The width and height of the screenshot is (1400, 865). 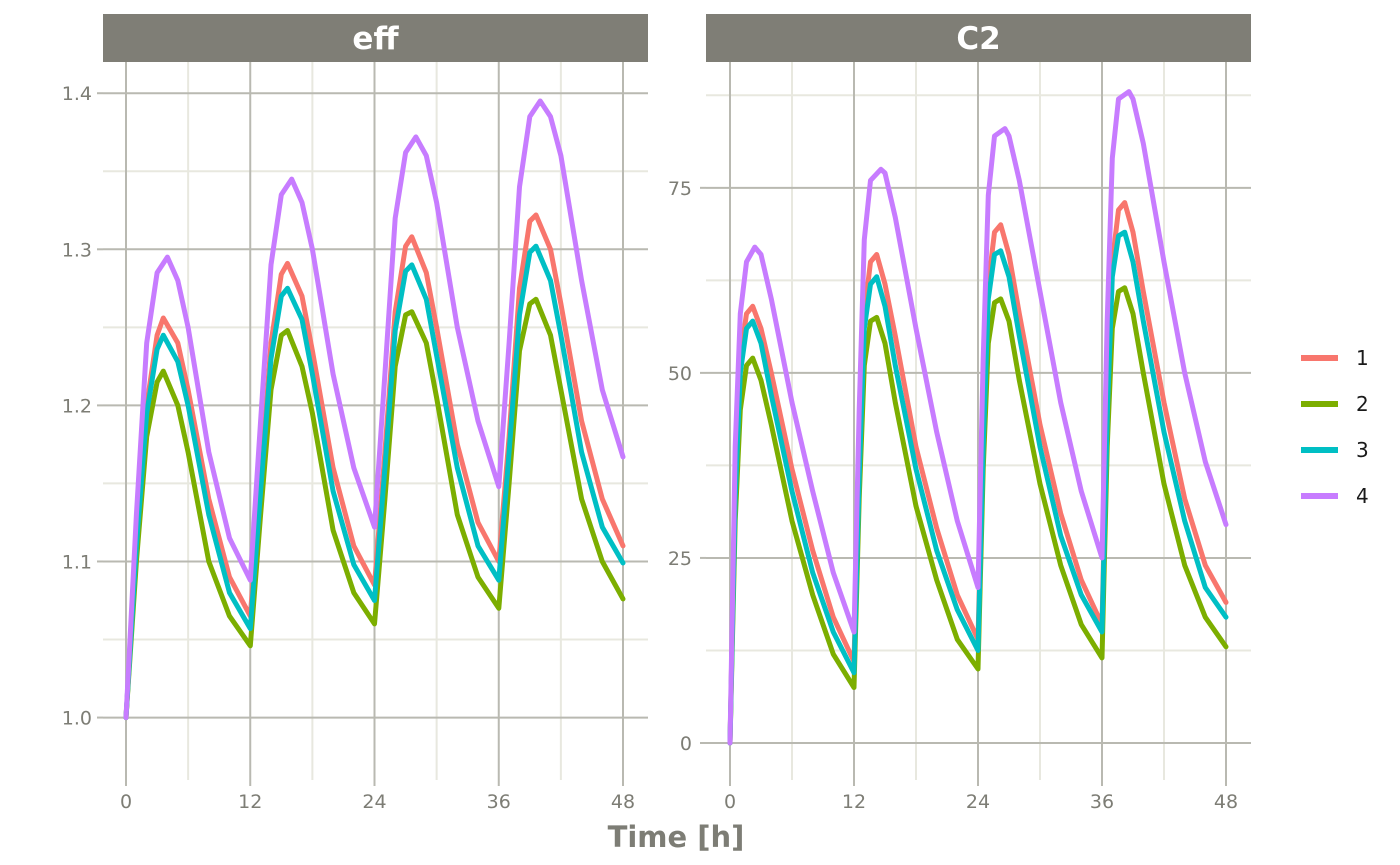 What do you see at coordinates (680, 189) in the screenshot?
I see `y-tick-label: 75` at bounding box center [680, 189].